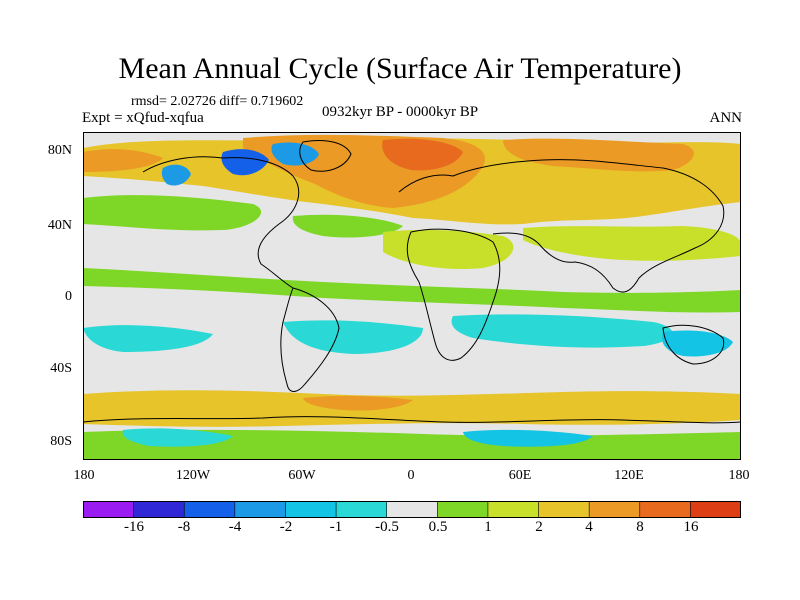 This screenshot has height=600, width=800. I want to click on antarctic-coast-orange, so click(358, 403).